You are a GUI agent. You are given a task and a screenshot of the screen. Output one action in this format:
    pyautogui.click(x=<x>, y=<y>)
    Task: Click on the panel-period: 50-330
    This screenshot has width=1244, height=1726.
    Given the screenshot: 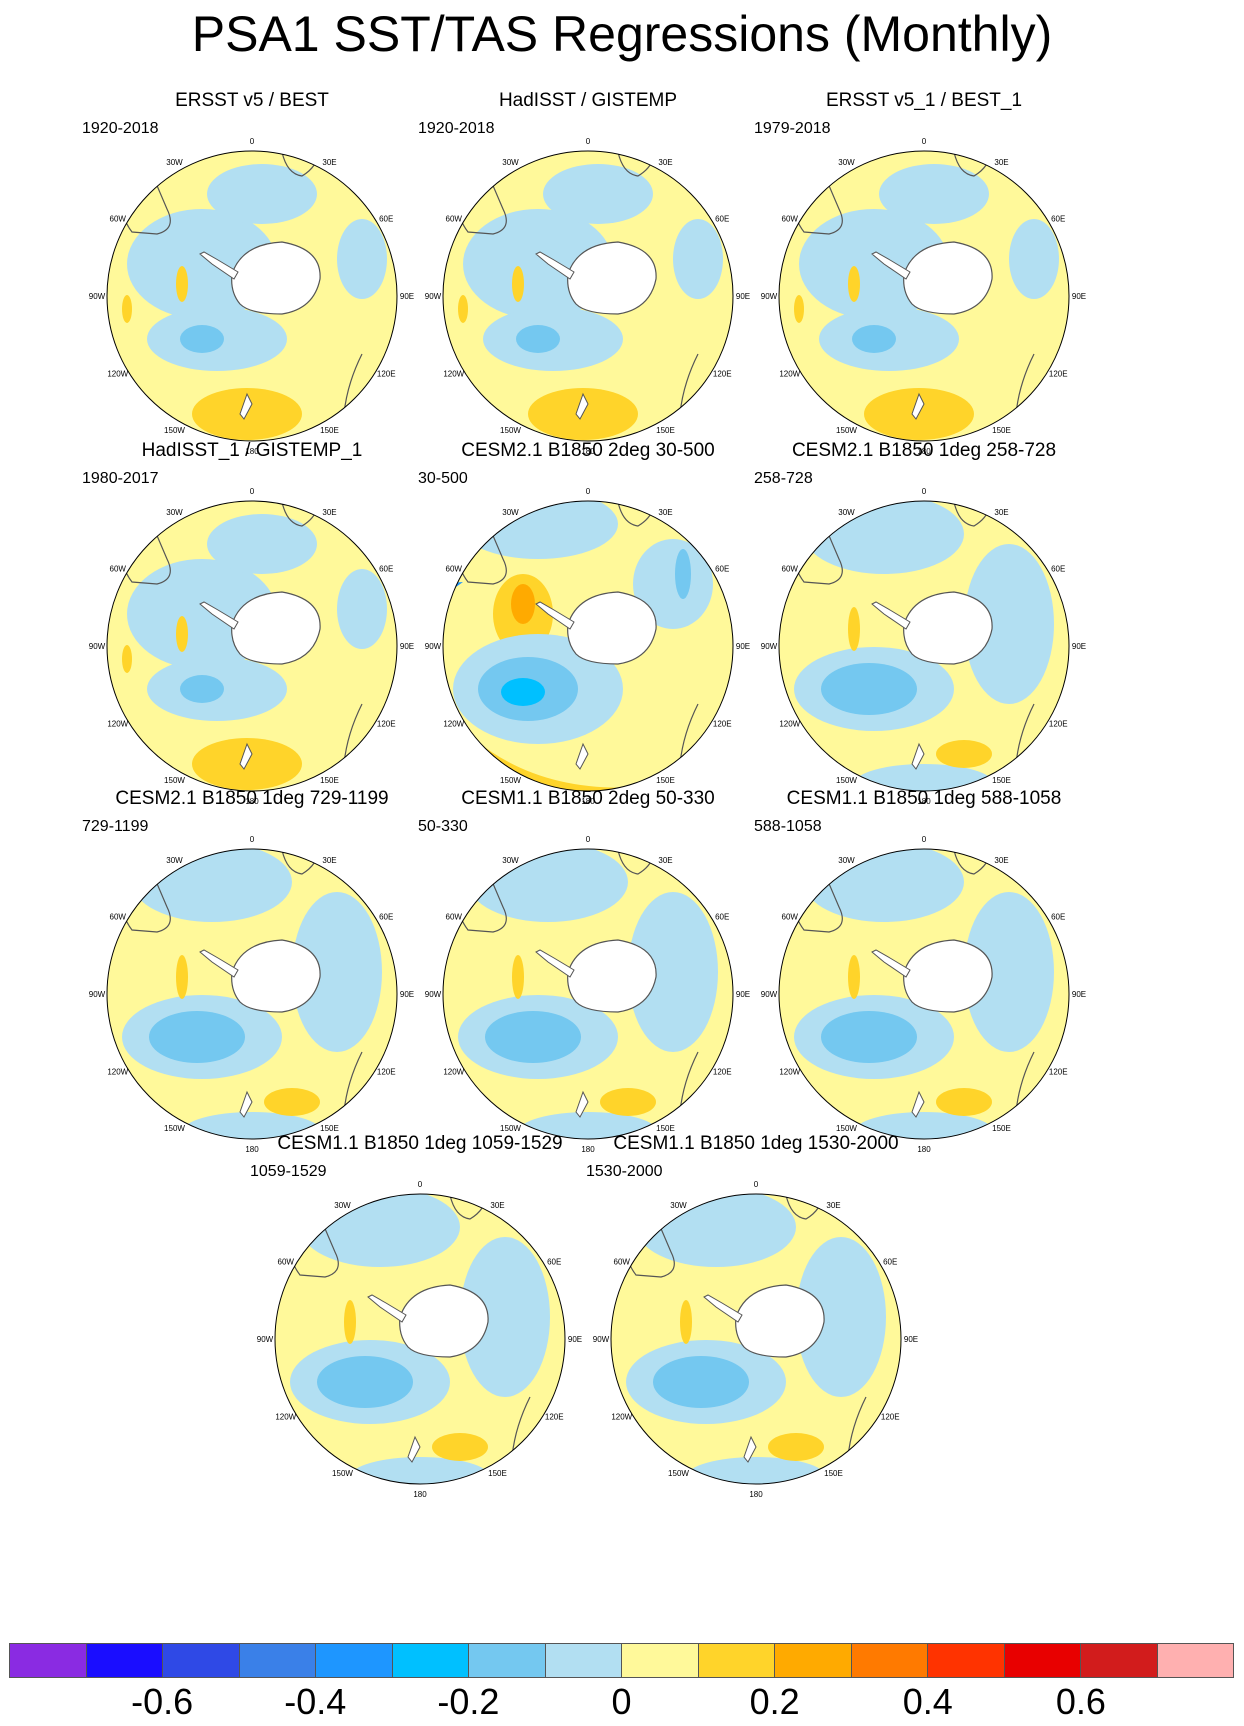 What is the action you would take?
    pyautogui.click(x=443, y=826)
    